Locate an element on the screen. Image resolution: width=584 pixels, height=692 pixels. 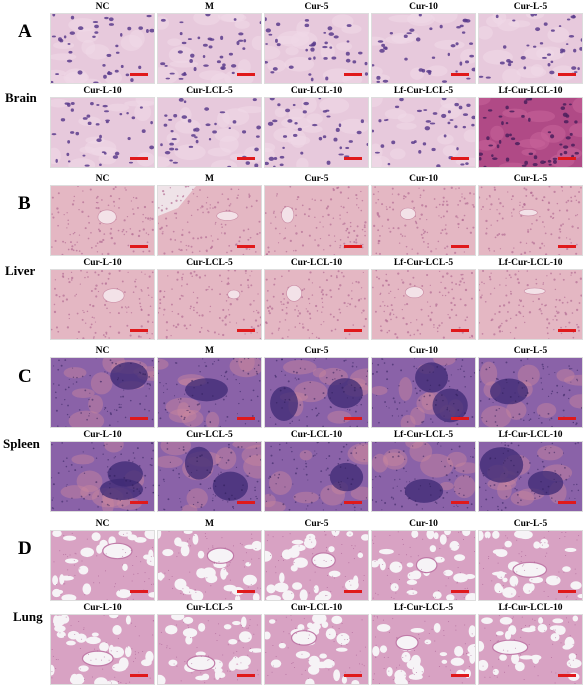
organ-label: Lung is located at coordinates (28, 616).